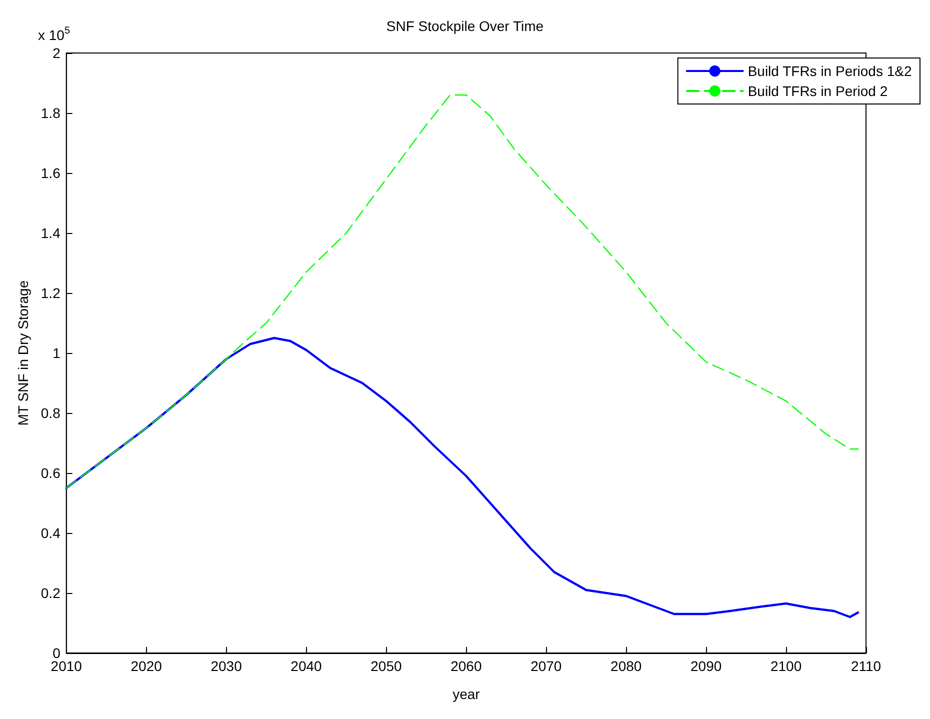 Image resolution: width=930 pixels, height=719 pixels. Describe the element at coordinates (50, 113) in the screenshot. I see `y-tick-label: 1.8` at that location.